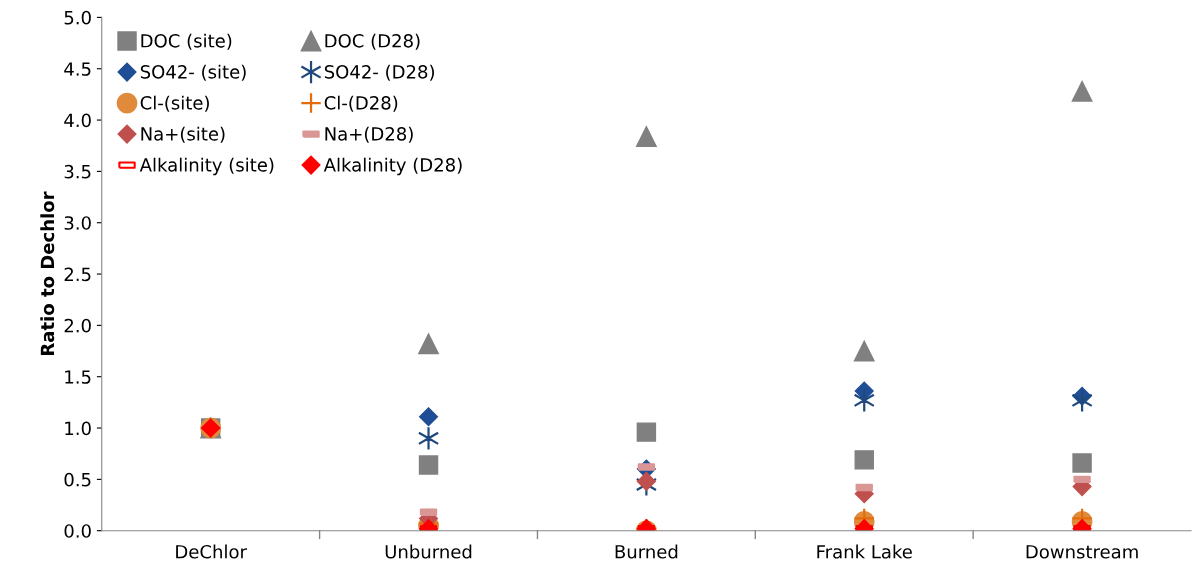 The image size is (1197, 580). What do you see at coordinates (77, 69) in the screenshot?
I see `y-tick-label: 4.5` at bounding box center [77, 69].